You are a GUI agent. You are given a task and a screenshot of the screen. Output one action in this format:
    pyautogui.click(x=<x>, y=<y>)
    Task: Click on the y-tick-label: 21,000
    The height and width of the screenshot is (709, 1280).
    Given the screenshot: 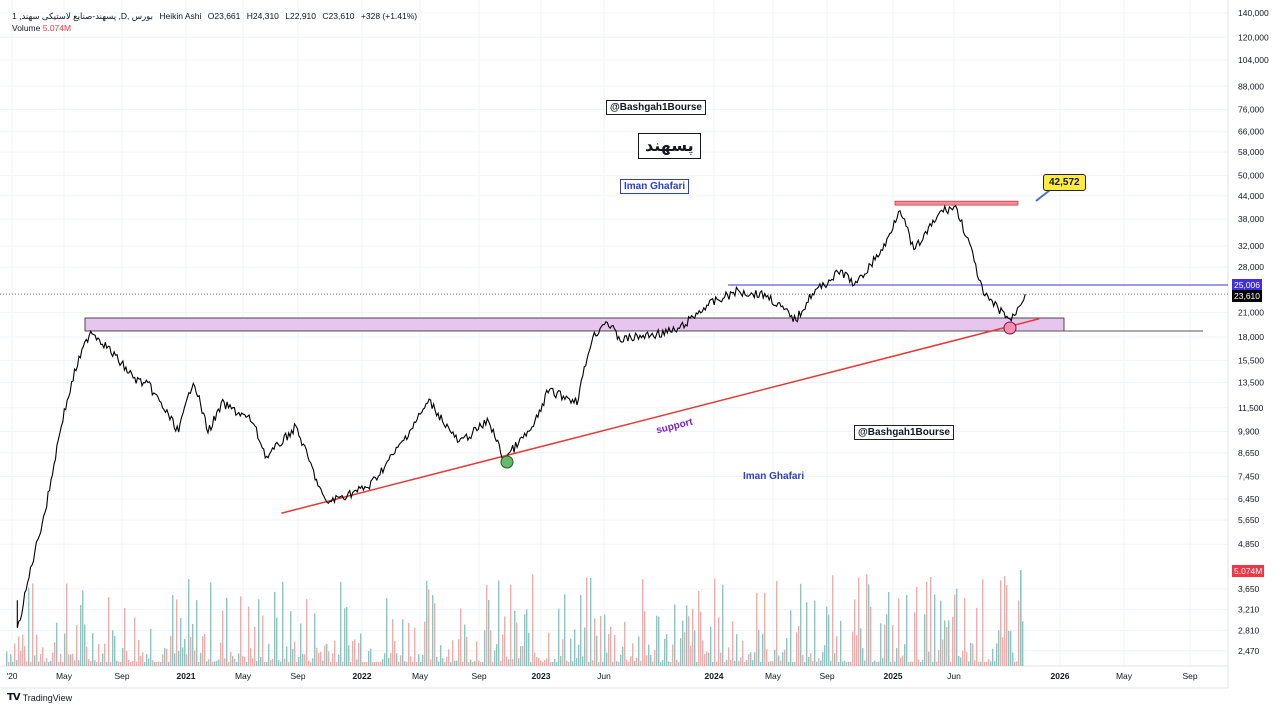 What is the action you would take?
    pyautogui.click(x=1251, y=313)
    